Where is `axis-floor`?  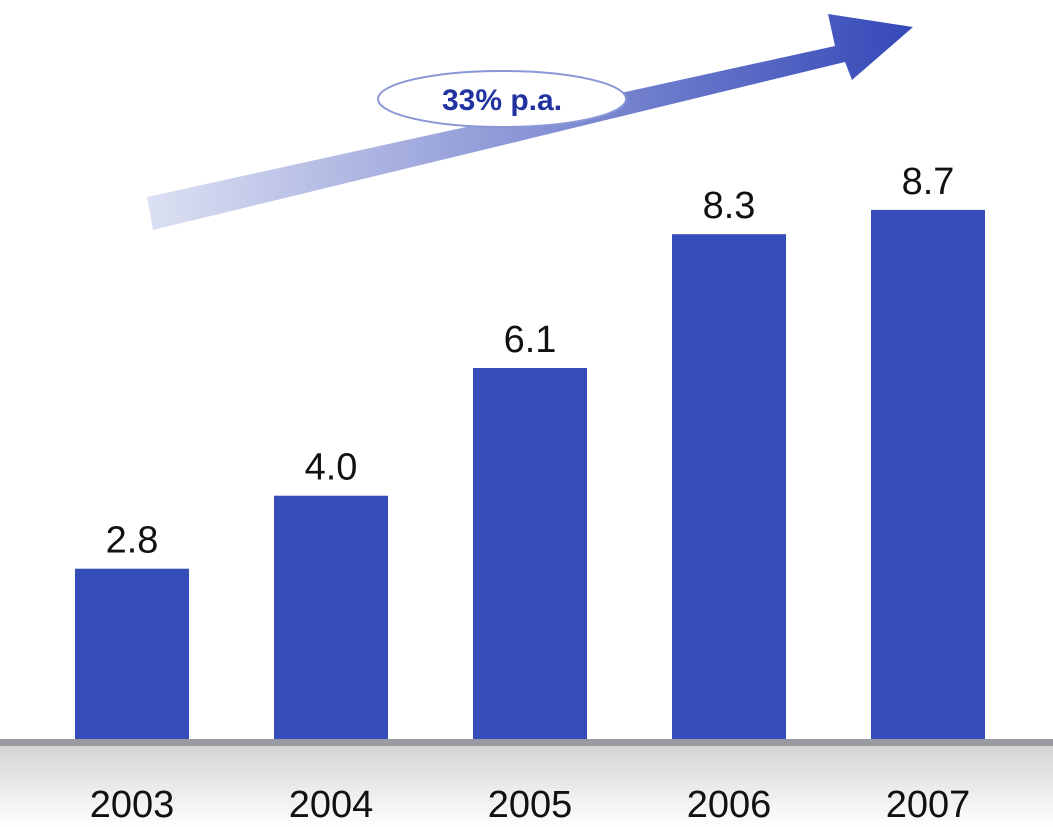
axis-floor is located at coordinates (526, 786).